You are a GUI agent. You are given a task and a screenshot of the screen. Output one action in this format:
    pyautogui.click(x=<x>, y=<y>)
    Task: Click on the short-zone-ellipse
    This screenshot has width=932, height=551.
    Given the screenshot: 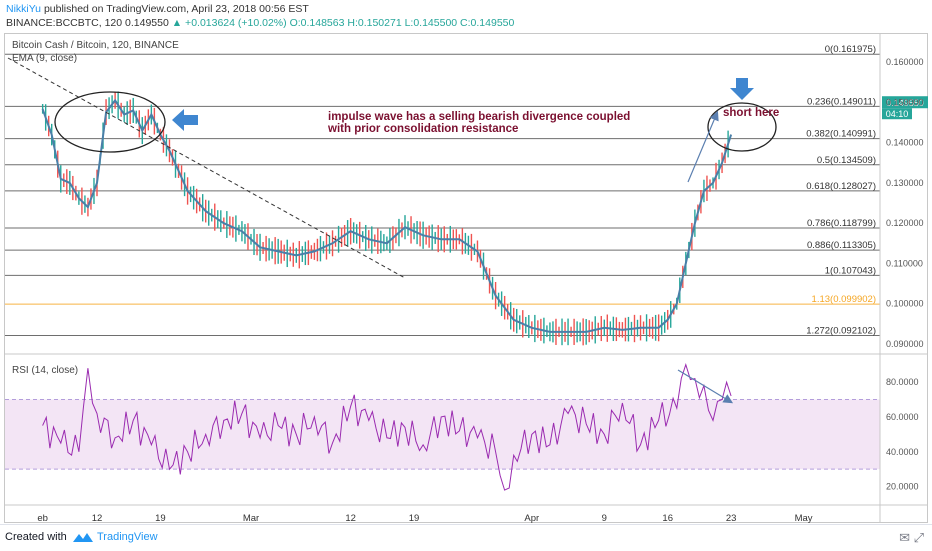 What is the action you would take?
    pyautogui.click(x=742, y=127)
    